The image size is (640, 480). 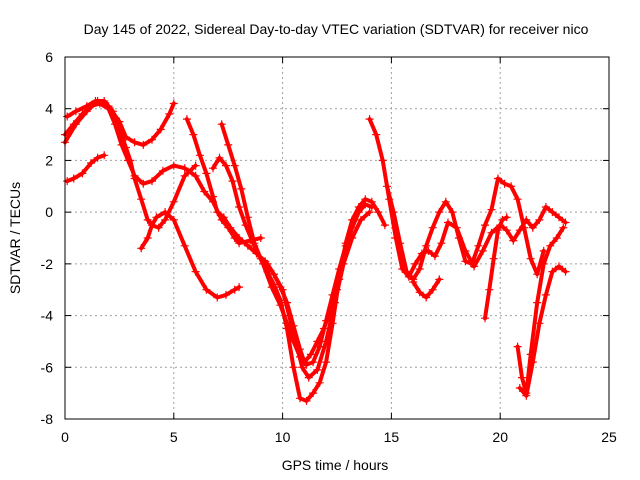 I want to click on y-tick-label: 6, so click(x=49, y=57).